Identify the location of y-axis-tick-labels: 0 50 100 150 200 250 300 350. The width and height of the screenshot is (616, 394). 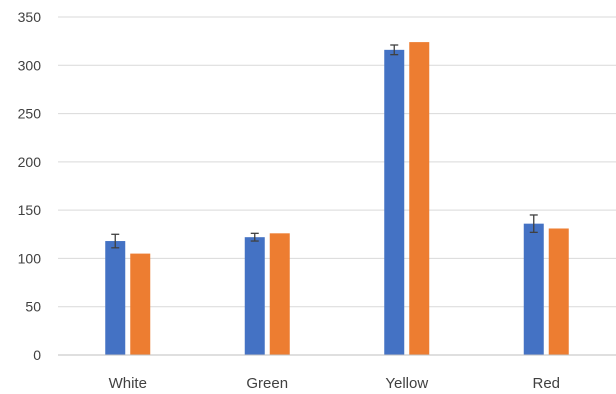
(30, 186).